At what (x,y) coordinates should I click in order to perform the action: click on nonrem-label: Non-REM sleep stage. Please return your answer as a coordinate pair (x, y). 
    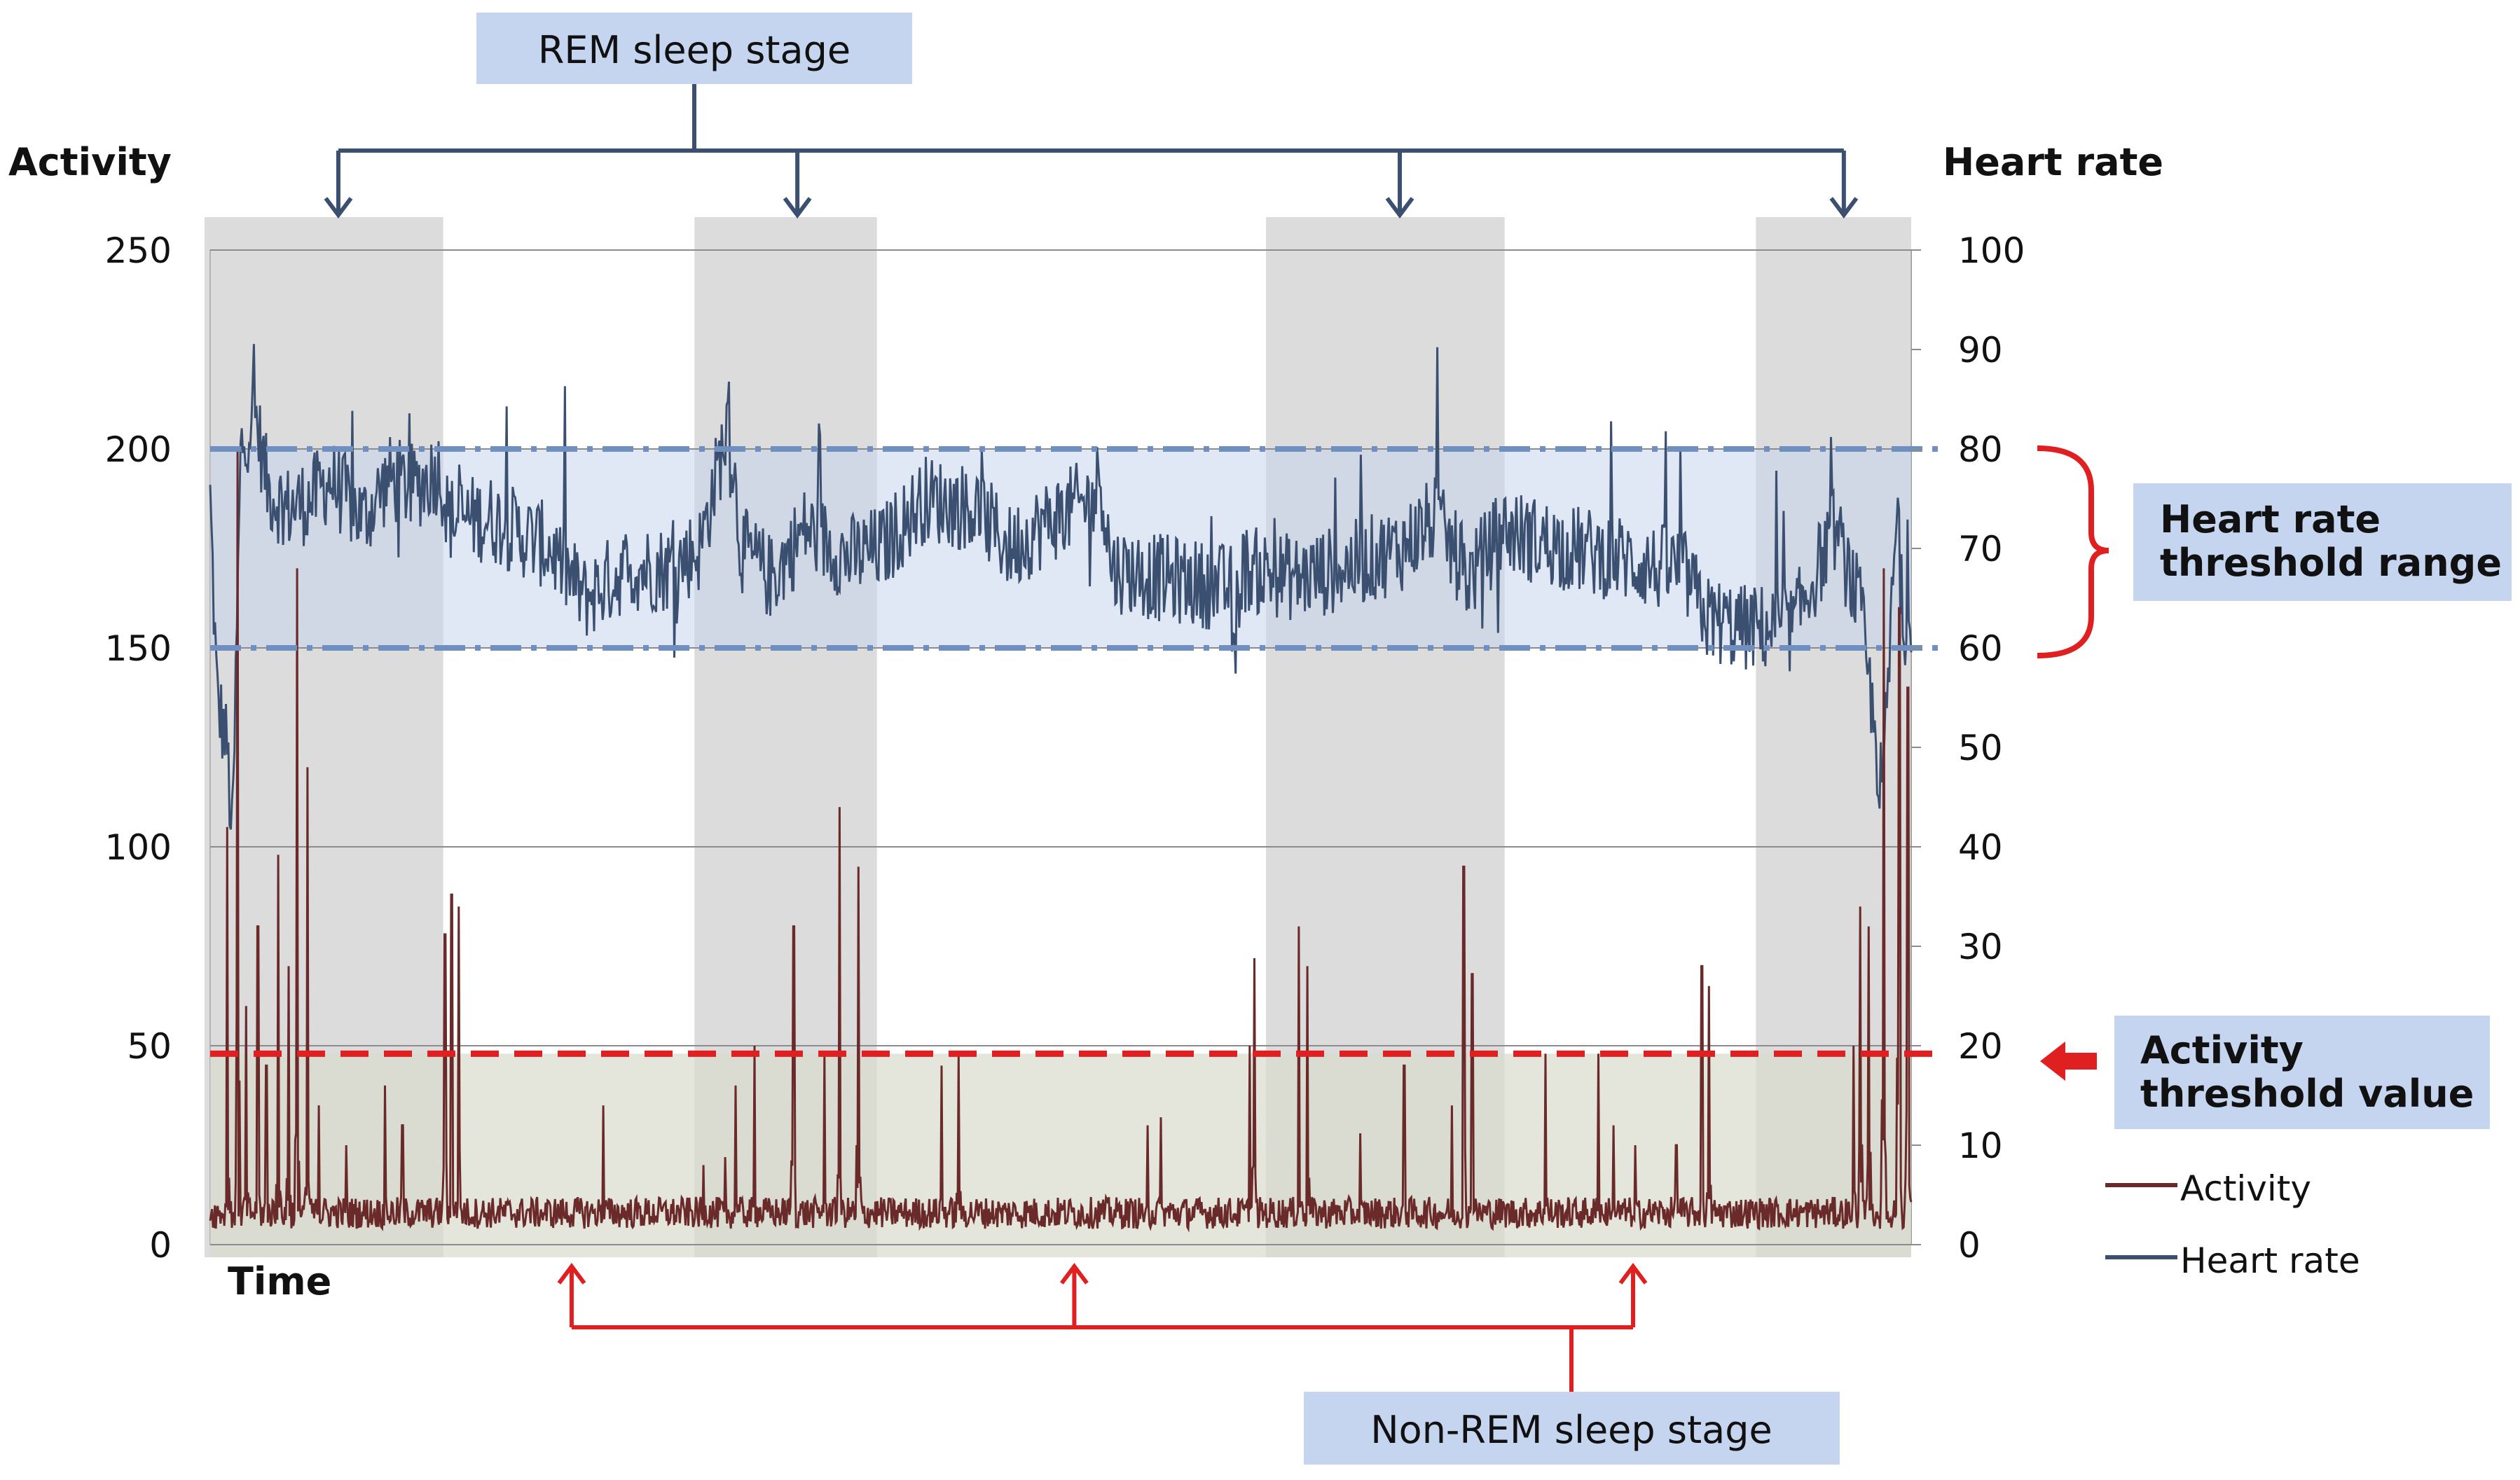
    Looking at the image, I should click on (1571, 1430).